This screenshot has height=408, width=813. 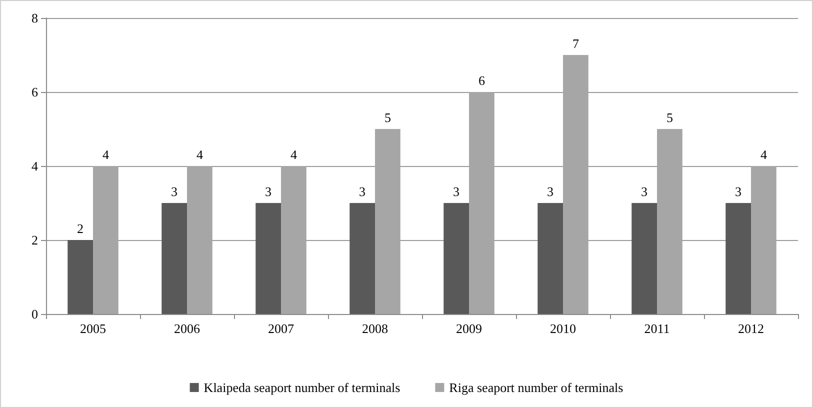 I want to click on y-tick-label: 4, so click(x=35, y=166).